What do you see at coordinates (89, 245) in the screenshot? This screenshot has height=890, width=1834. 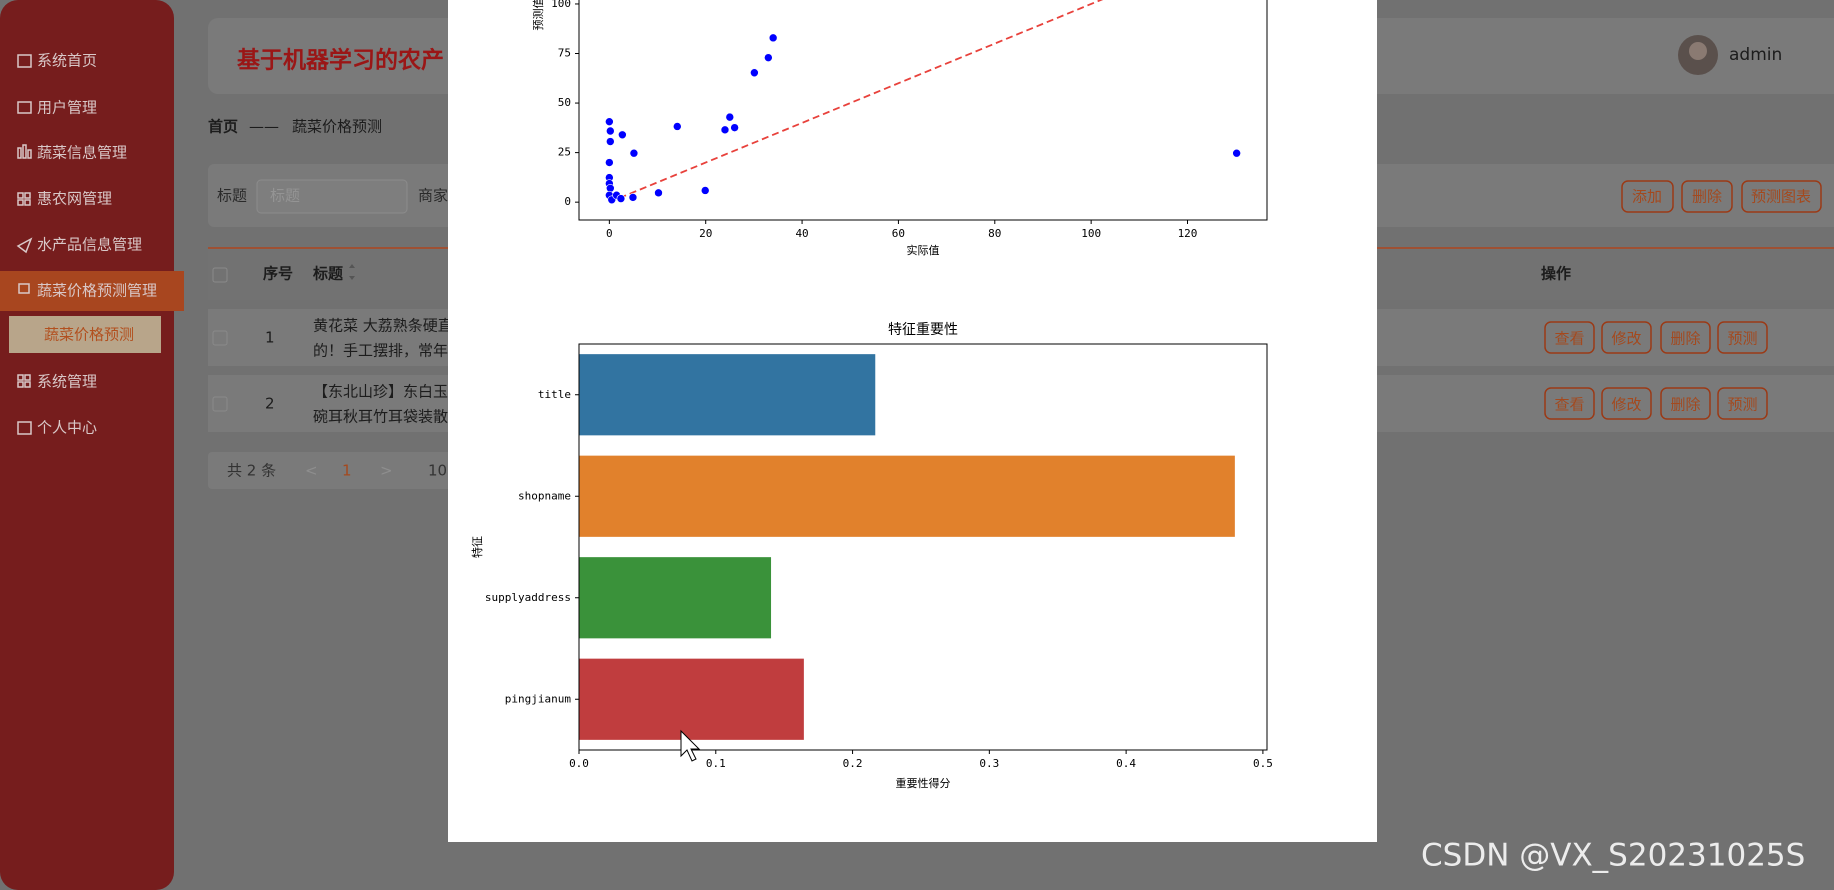 I see `menu-item: 水产品信息管理` at bounding box center [89, 245].